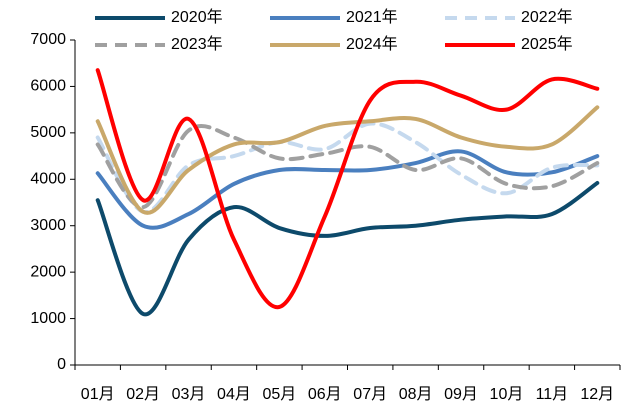 The image size is (627, 408). What do you see at coordinates (197, 44) in the screenshot?
I see `legend-label: 2023年` at bounding box center [197, 44].